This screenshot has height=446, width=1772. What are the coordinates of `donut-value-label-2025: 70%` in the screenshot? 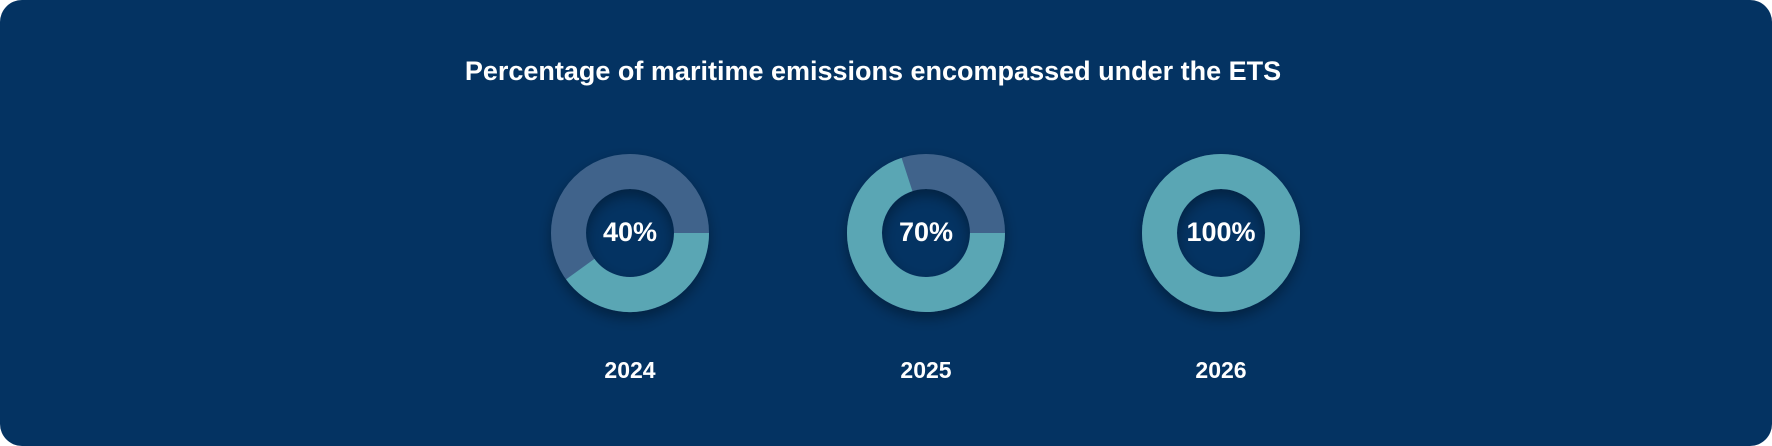 It's located at (926, 232).